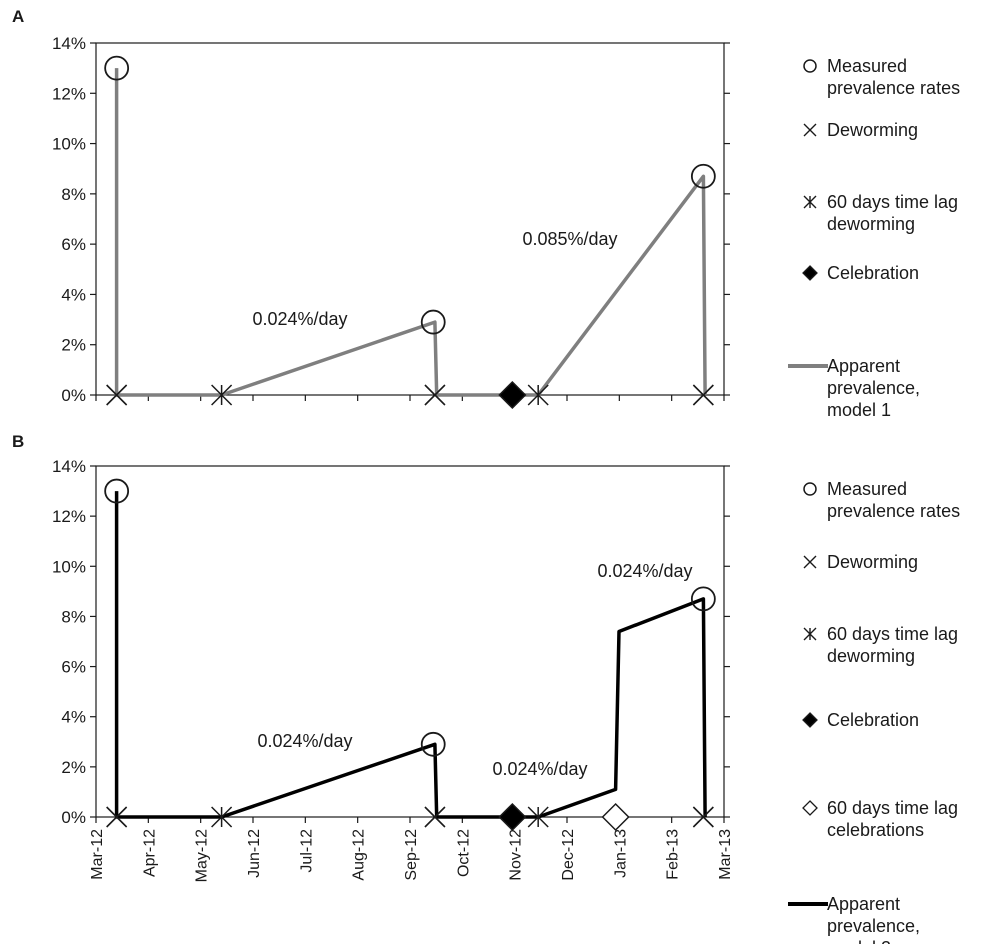  I want to click on marker-diamond-open, so click(615, 817).